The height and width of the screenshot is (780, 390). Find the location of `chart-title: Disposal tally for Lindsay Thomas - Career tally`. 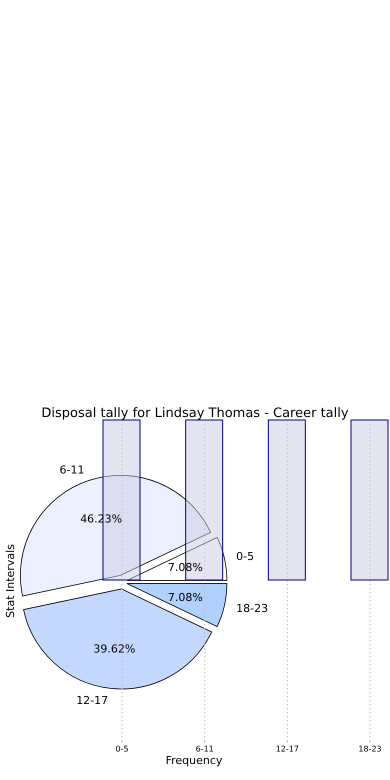

chart-title: Disposal tally for Lindsay Thomas - Career tally is located at coordinates (195, 413).